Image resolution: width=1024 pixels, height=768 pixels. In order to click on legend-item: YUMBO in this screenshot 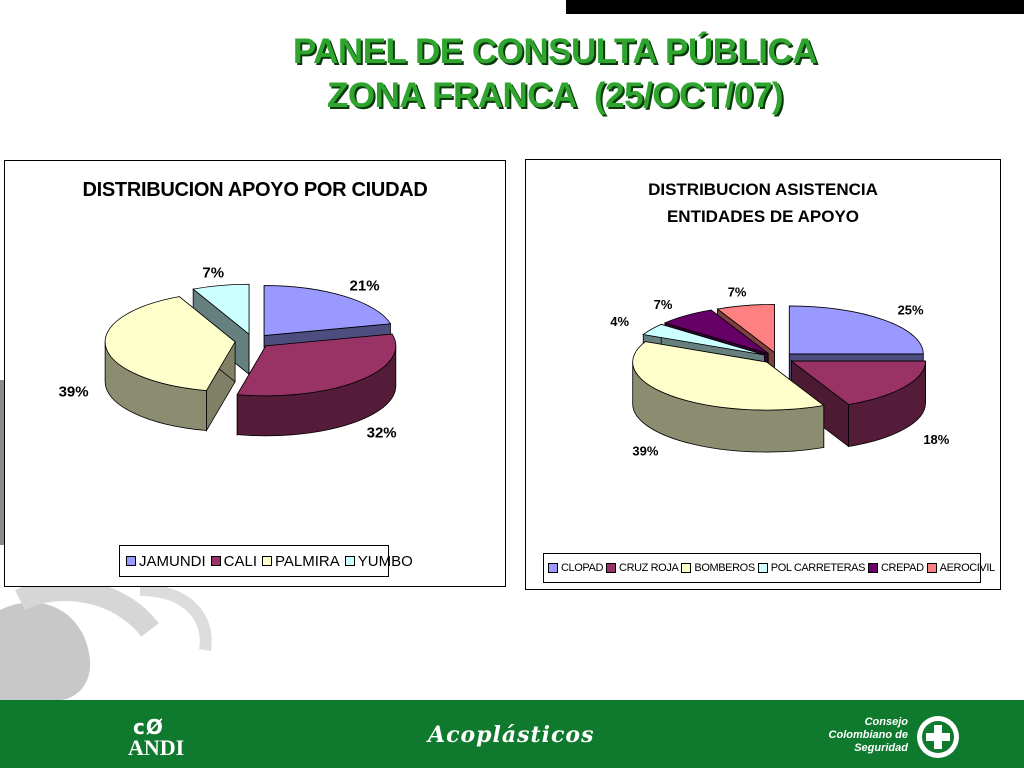, I will do `click(378, 561)`.